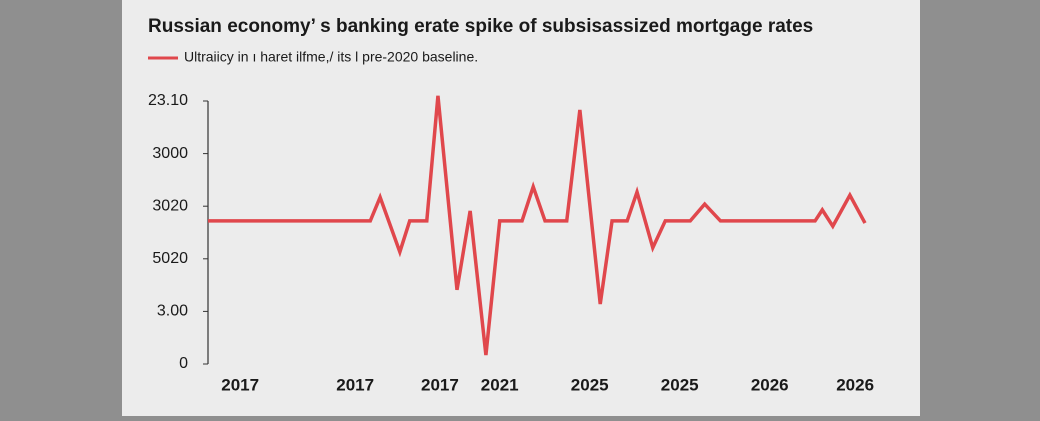 The width and height of the screenshot is (1040, 421). Describe the element at coordinates (183, 363) in the screenshot. I see `y-tick-label: 0` at that location.